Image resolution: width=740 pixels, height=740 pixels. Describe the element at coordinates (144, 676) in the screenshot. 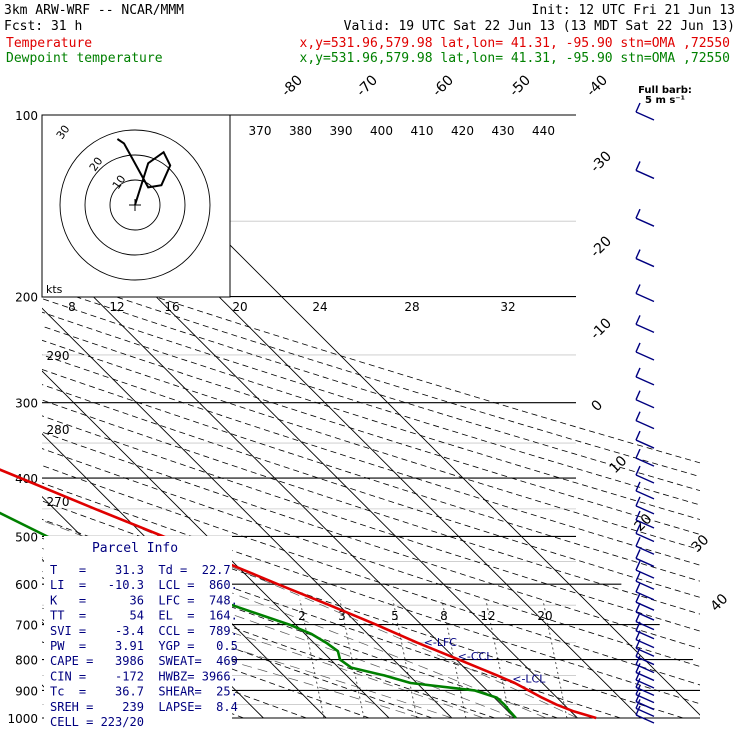

I see `parcel-info-row: CIN = -172 HWBZ= 3966.` at that location.